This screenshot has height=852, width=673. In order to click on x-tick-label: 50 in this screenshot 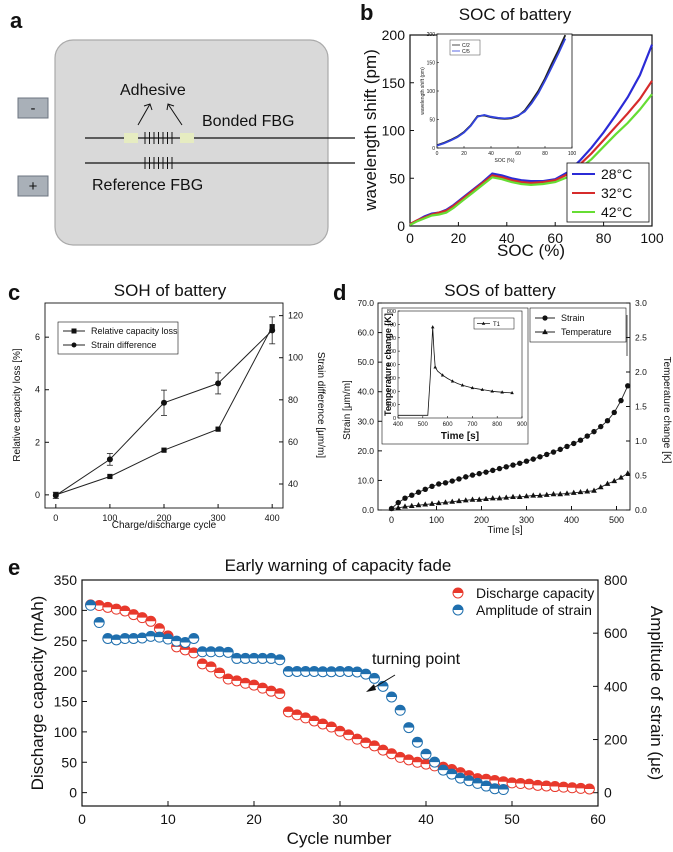, I will do `click(512, 819)`.